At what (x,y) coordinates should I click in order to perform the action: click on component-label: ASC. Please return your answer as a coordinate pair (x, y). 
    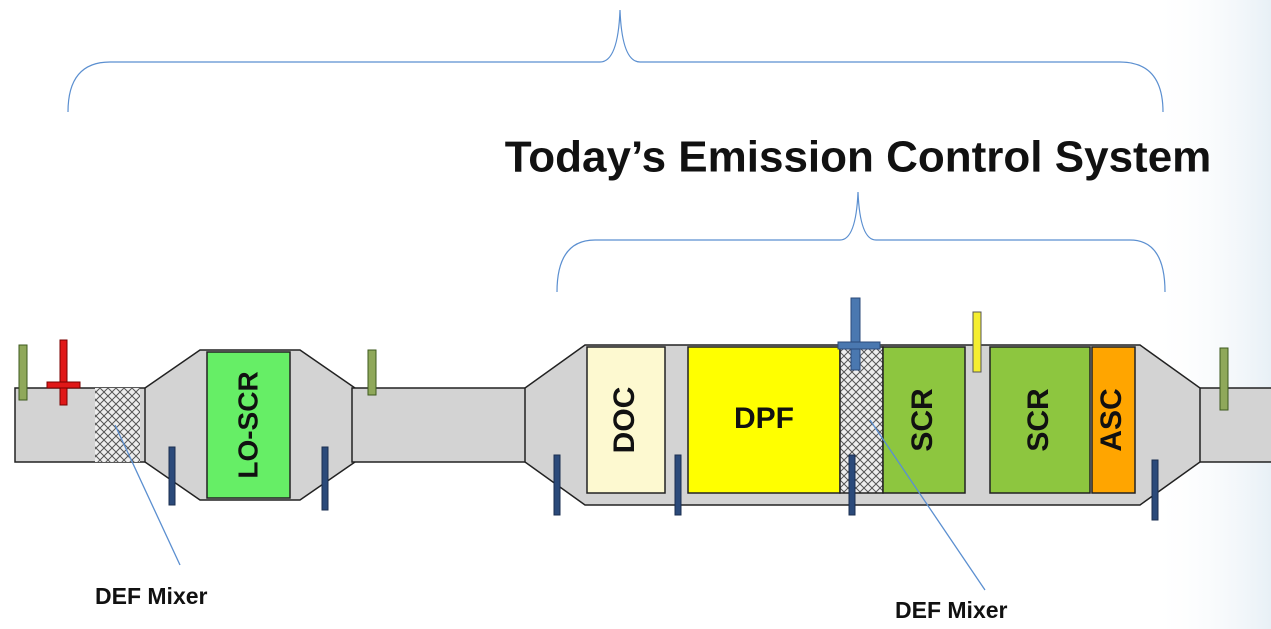
    Looking at the image, I should click on (1111, 419).